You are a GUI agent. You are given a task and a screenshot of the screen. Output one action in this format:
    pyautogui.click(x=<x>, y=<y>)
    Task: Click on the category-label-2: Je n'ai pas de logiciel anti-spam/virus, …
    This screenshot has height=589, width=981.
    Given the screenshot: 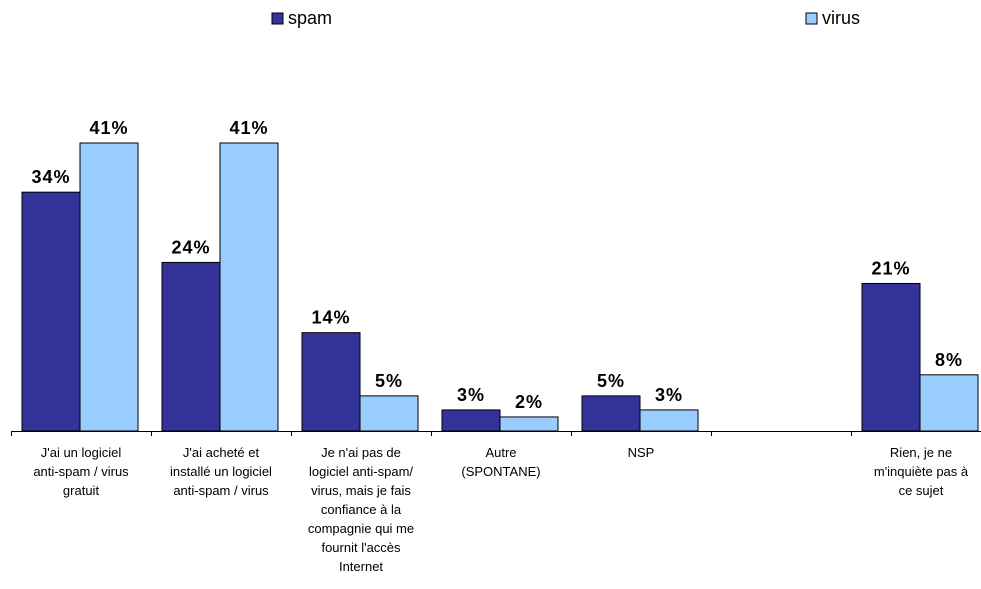 What is the action you would take?
    pyautogui.click(x=361, y=509)
    